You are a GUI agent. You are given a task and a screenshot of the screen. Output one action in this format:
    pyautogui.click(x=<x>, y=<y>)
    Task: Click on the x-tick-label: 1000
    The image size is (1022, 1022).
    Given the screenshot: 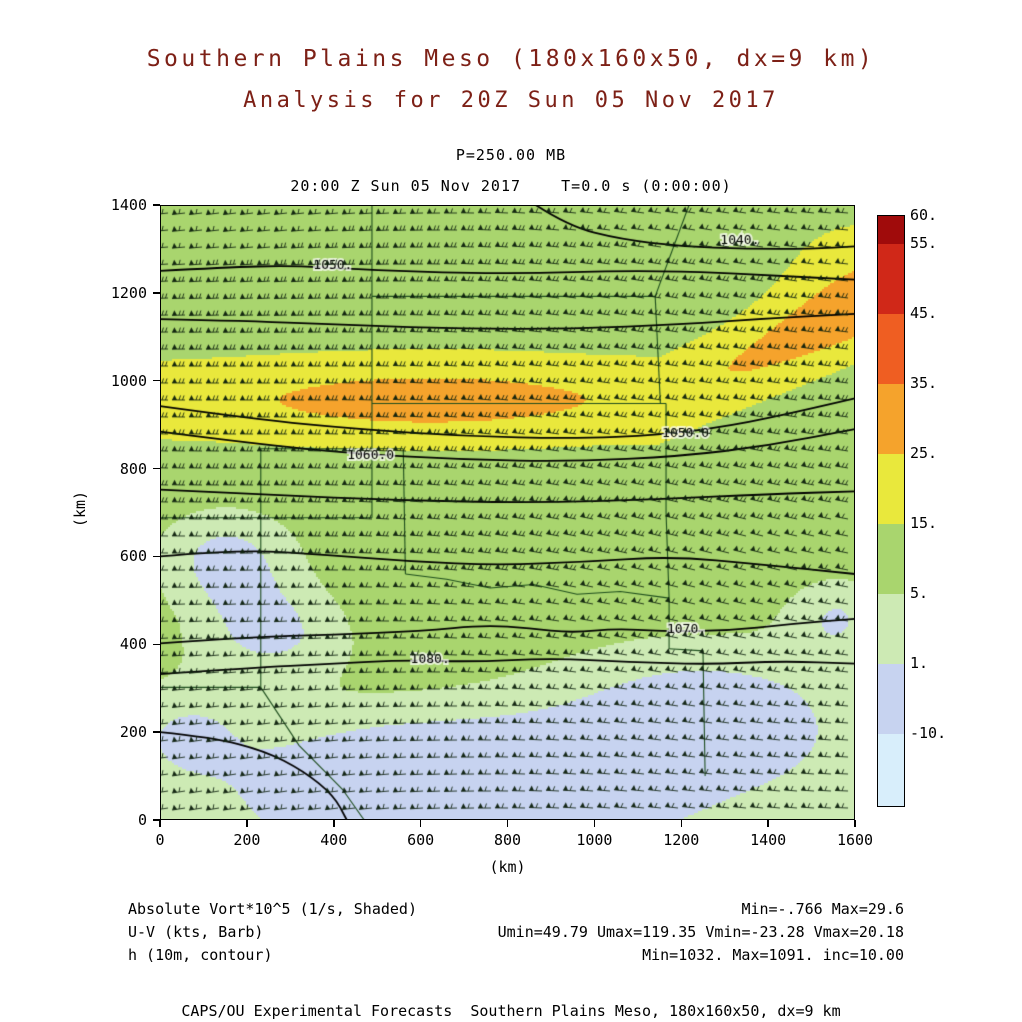 What is the action you would take?
    pyautogui.click(x=594, y=840)
    